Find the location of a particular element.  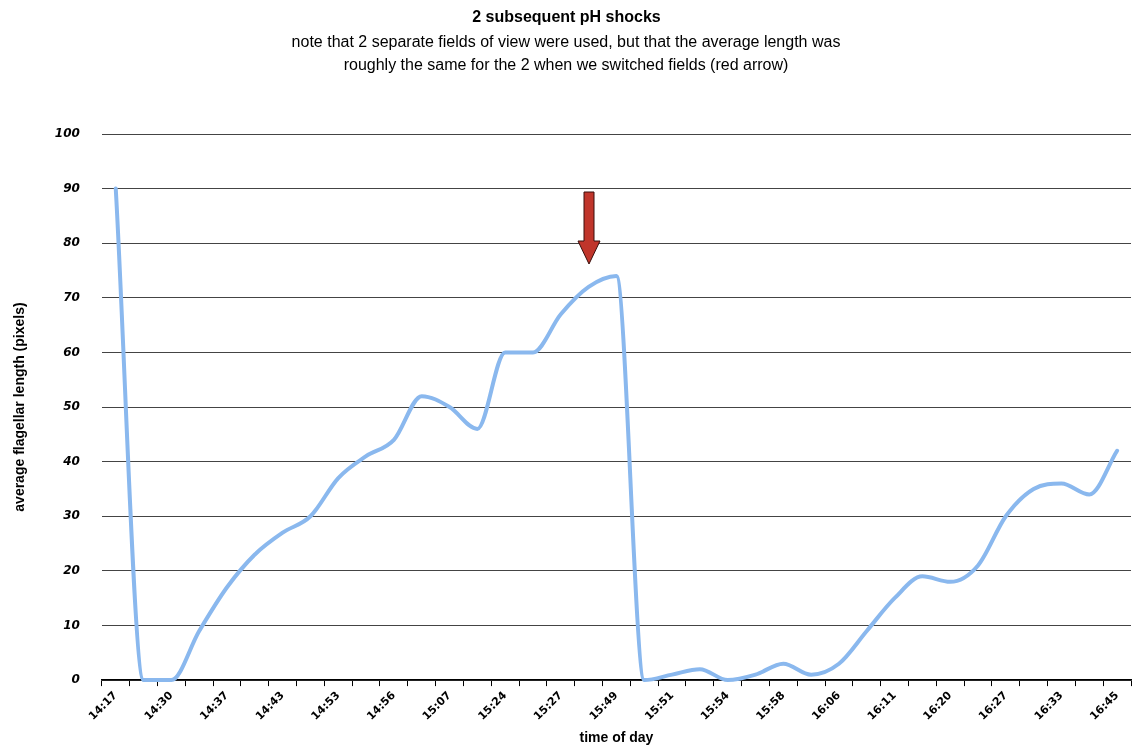

y-tick-label: 80 is located at coordinates (71, 242).